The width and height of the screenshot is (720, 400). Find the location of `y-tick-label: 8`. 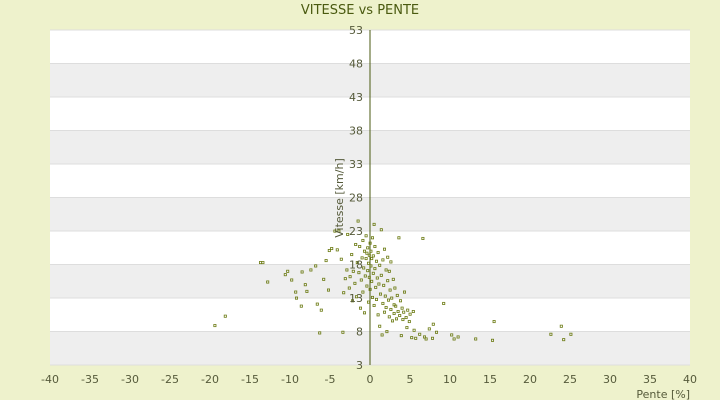

y-tick-label: 8 is located at coordinates (359, 332).